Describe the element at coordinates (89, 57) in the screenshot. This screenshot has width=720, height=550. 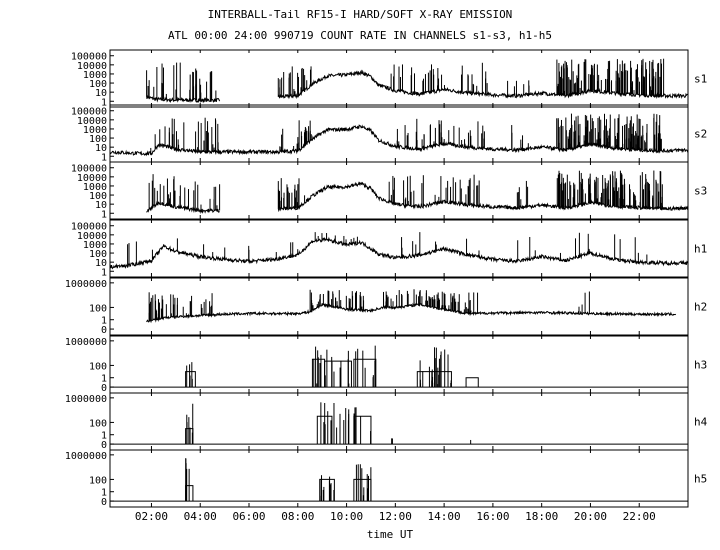
I see `ytick-label-s1: 100000` at that location.